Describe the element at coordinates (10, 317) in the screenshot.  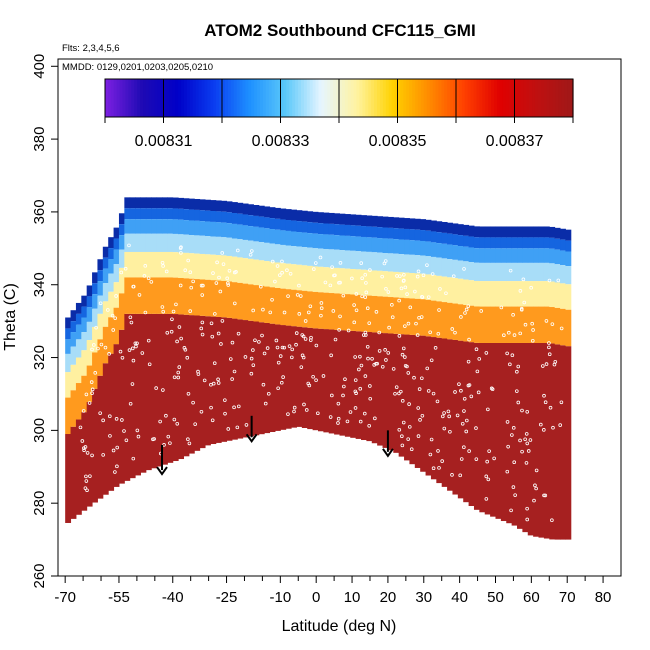
I see `y-axis-title: Theta (C)` at that location.